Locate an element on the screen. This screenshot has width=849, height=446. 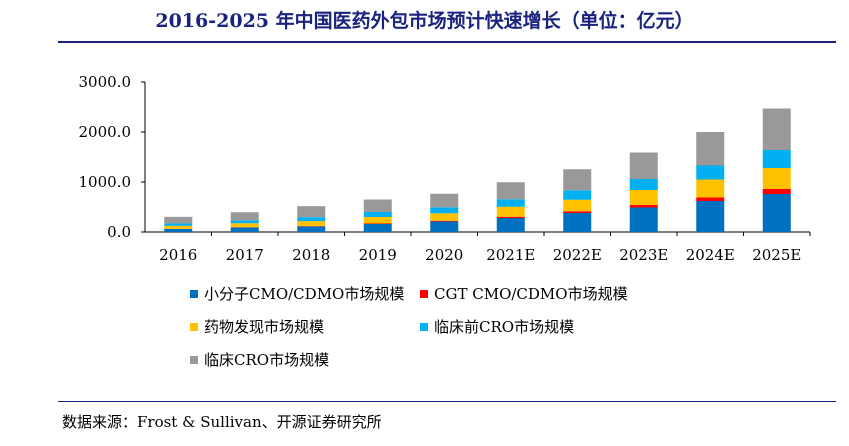
legend-item: 小分子CMO/CDMO市场规模 is located at coordinates (297, 293).